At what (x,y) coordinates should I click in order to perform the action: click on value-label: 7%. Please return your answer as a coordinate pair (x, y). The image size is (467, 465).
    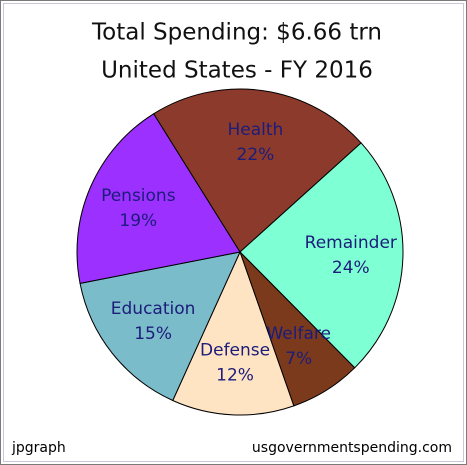
    Looking at the image, I should click on (298, 359).